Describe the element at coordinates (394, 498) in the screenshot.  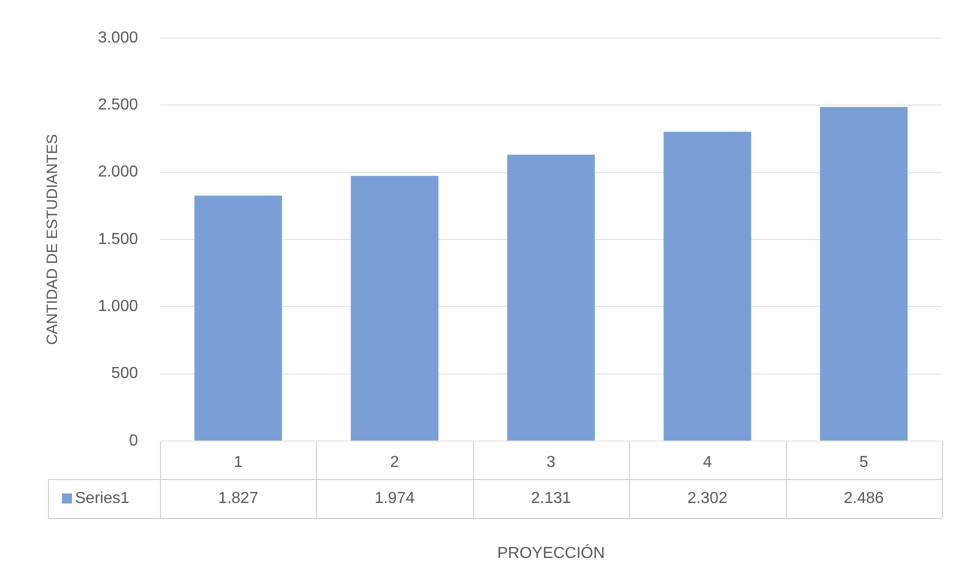
I see `data-label: 1.974` at that location.